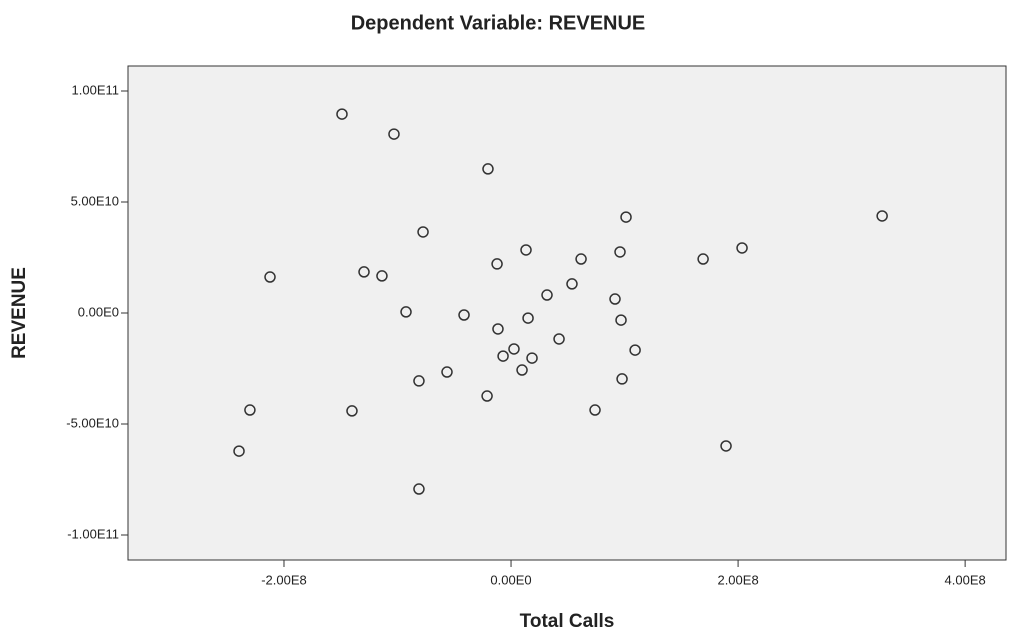  What do you see at coordinates (567, 621) in the screenshot?
I see `x-axis-label: Total Calls` at bounding box center [567, 621].